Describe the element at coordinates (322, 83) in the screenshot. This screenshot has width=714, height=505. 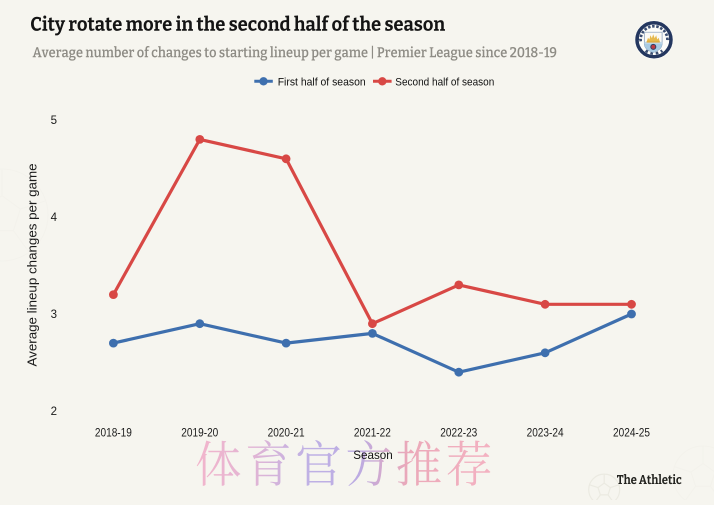
I see `svg-text: First half of season` at that location.